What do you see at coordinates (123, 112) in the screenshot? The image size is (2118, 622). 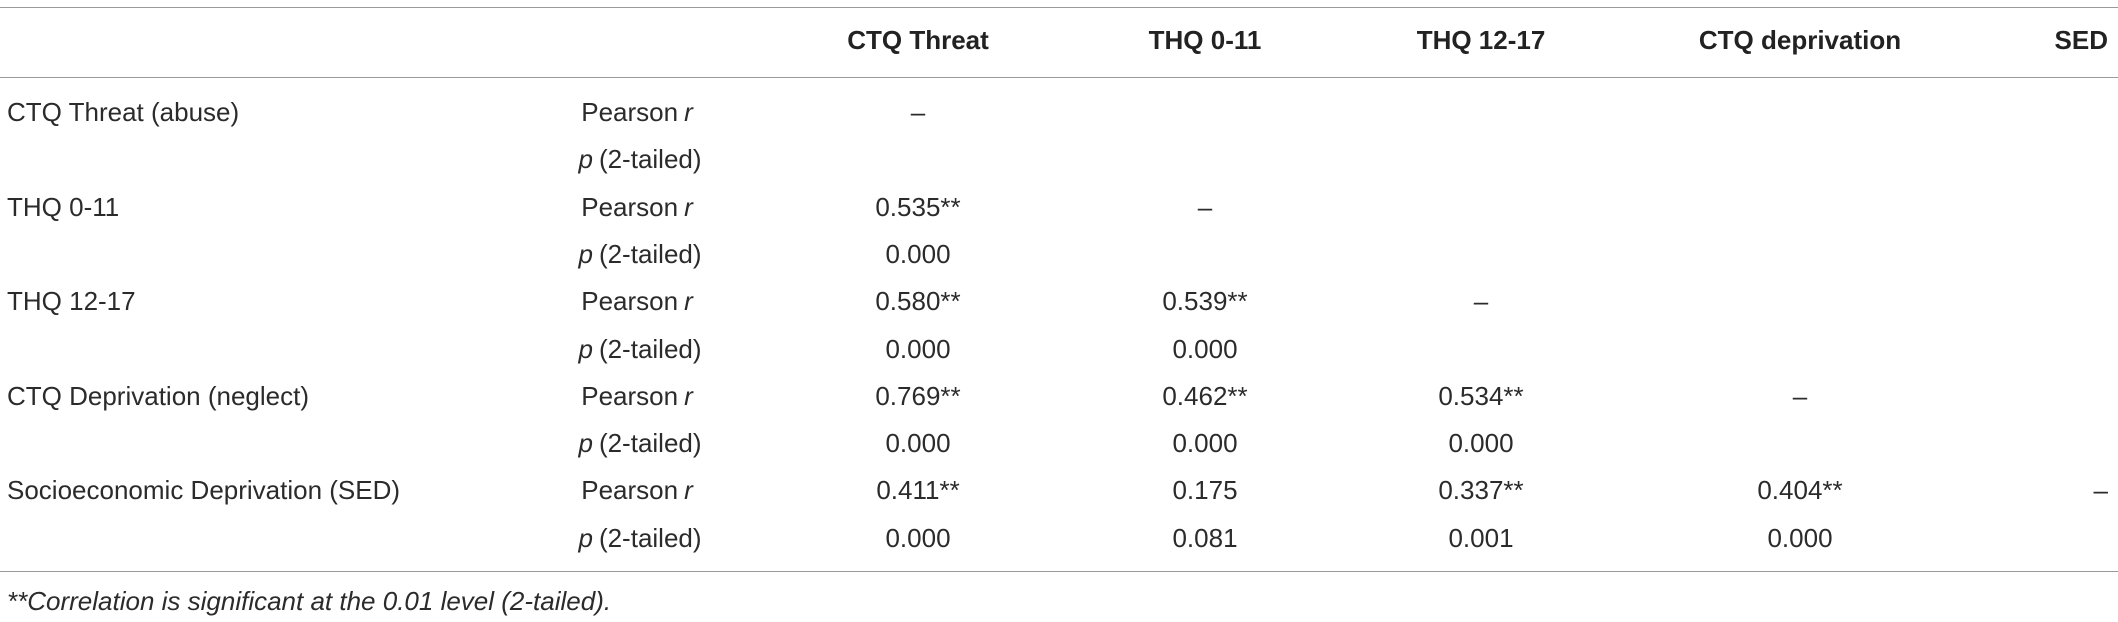 I see `row-label: CTQ Threat (abuse)` at bounding box center [123, 112].